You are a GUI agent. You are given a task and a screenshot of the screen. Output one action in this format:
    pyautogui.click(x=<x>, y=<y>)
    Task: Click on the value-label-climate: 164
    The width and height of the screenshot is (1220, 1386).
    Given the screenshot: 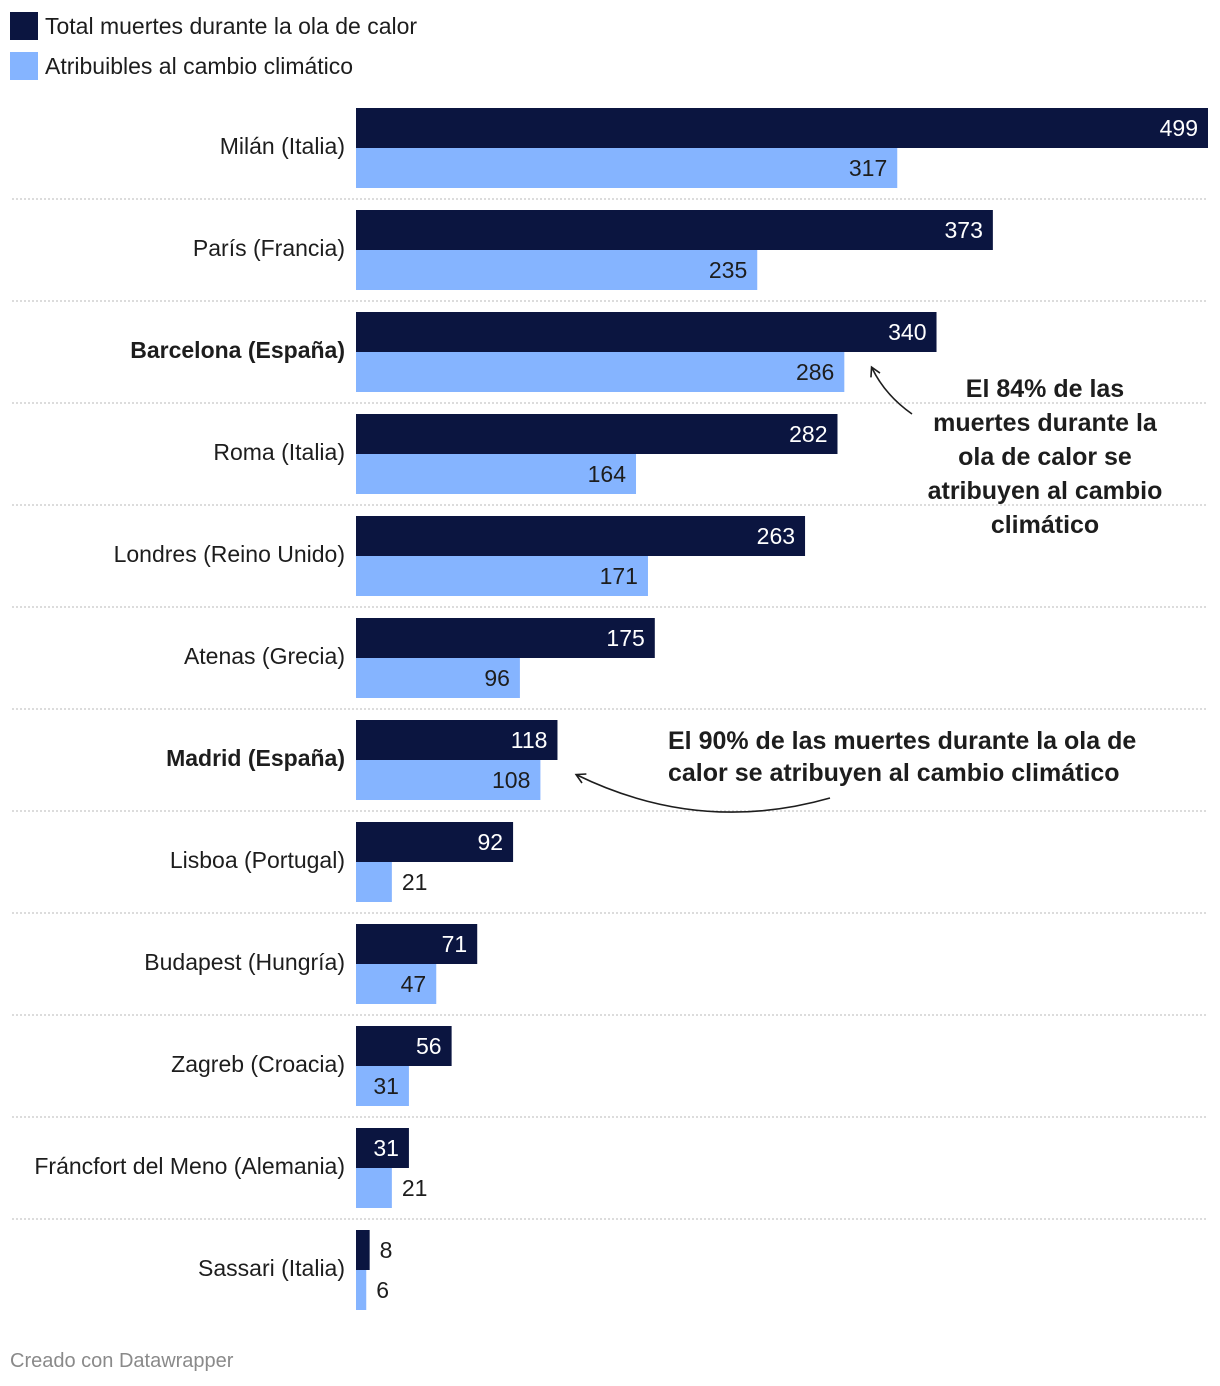 What is the action you would take?
    pyautogui.click(x=607, y=474)
    